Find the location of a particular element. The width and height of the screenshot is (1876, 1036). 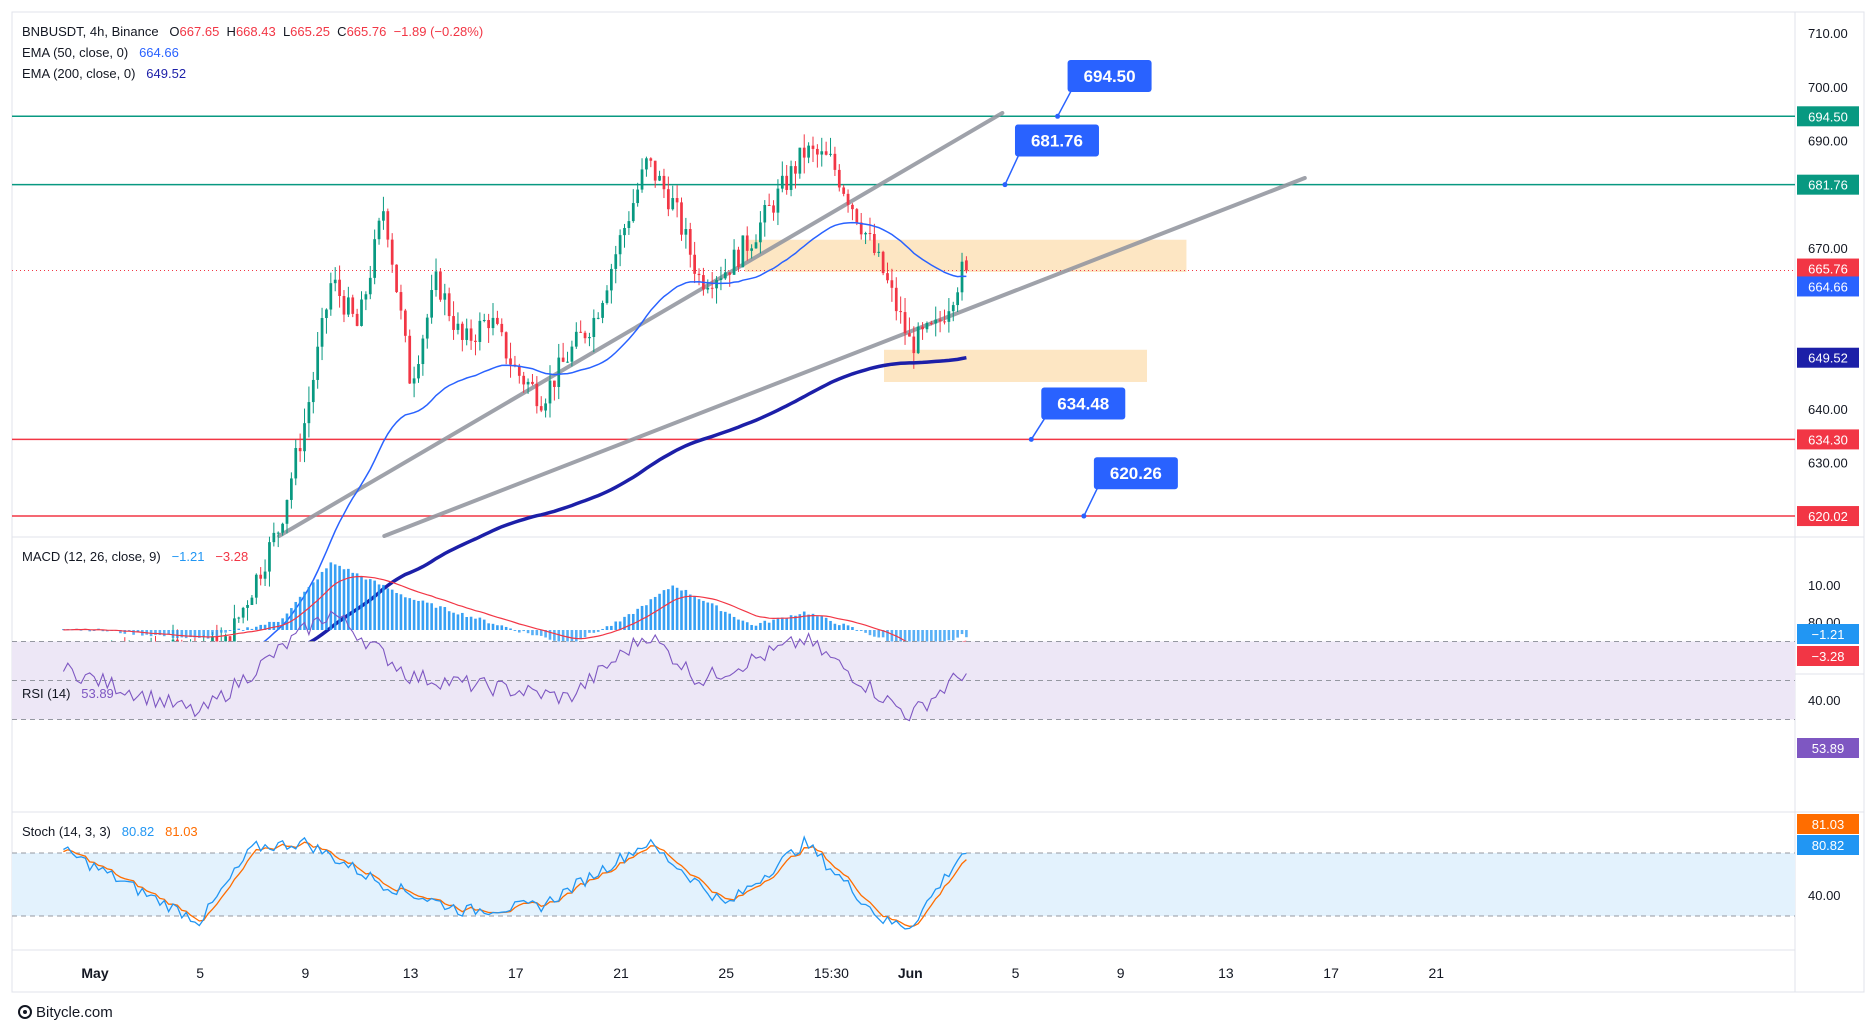

callout-681.76: 681.76 is located at coordinates (1050, 156).